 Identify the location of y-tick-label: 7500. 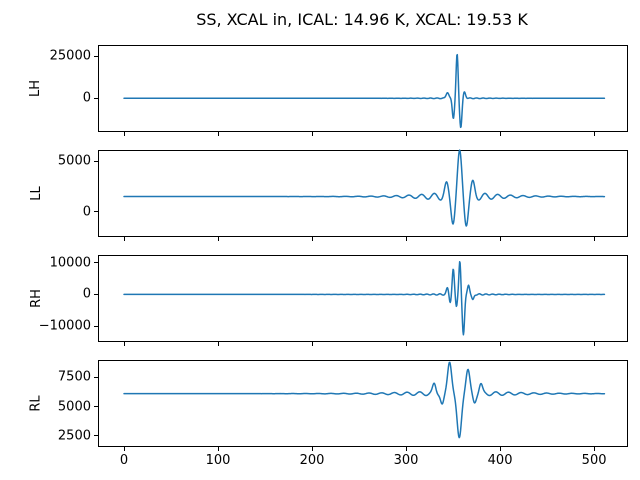
(74, 377).